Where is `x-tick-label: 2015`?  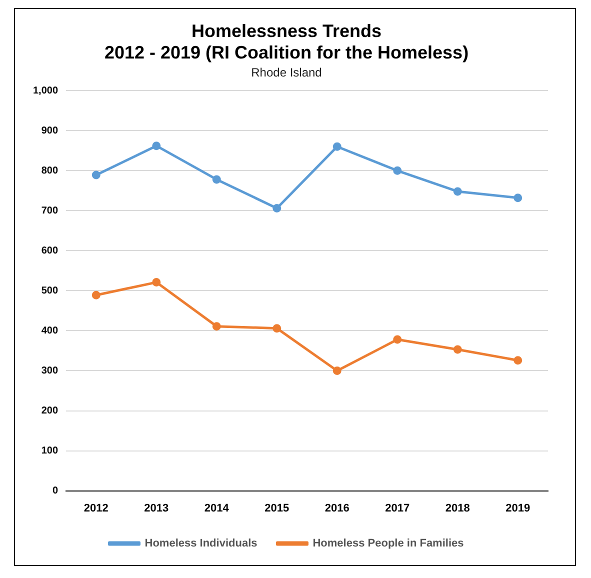
x-tick-label: 2015 is located at coordinates (277, 508).